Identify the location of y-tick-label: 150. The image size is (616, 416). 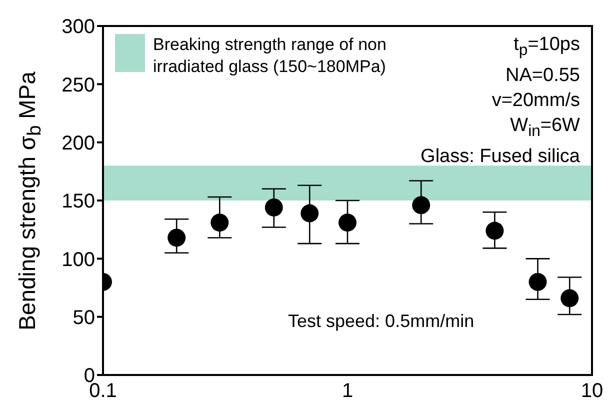
(78, 201).